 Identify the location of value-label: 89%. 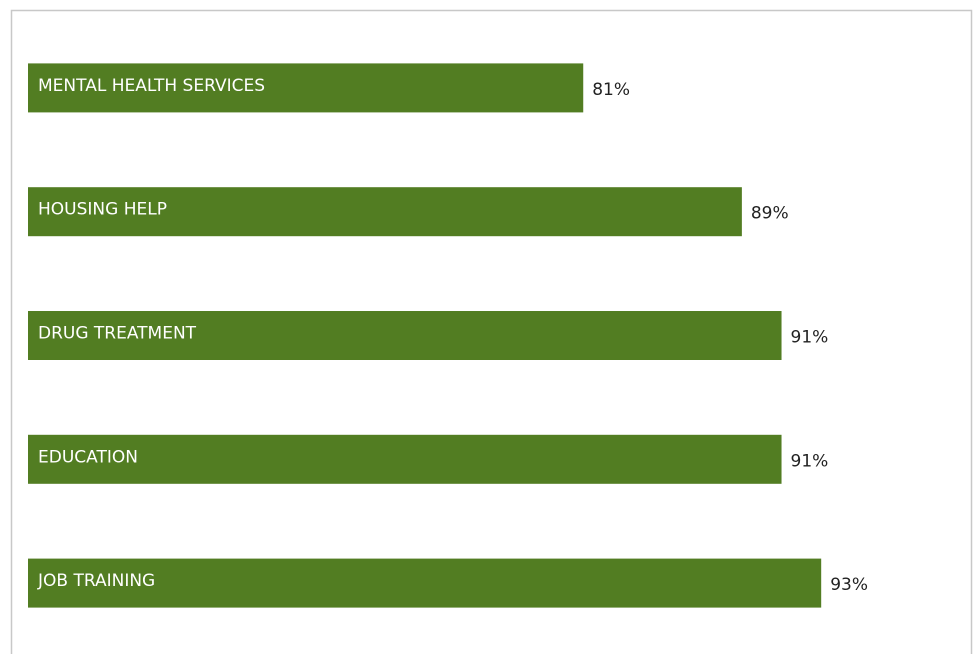
(770, 214).